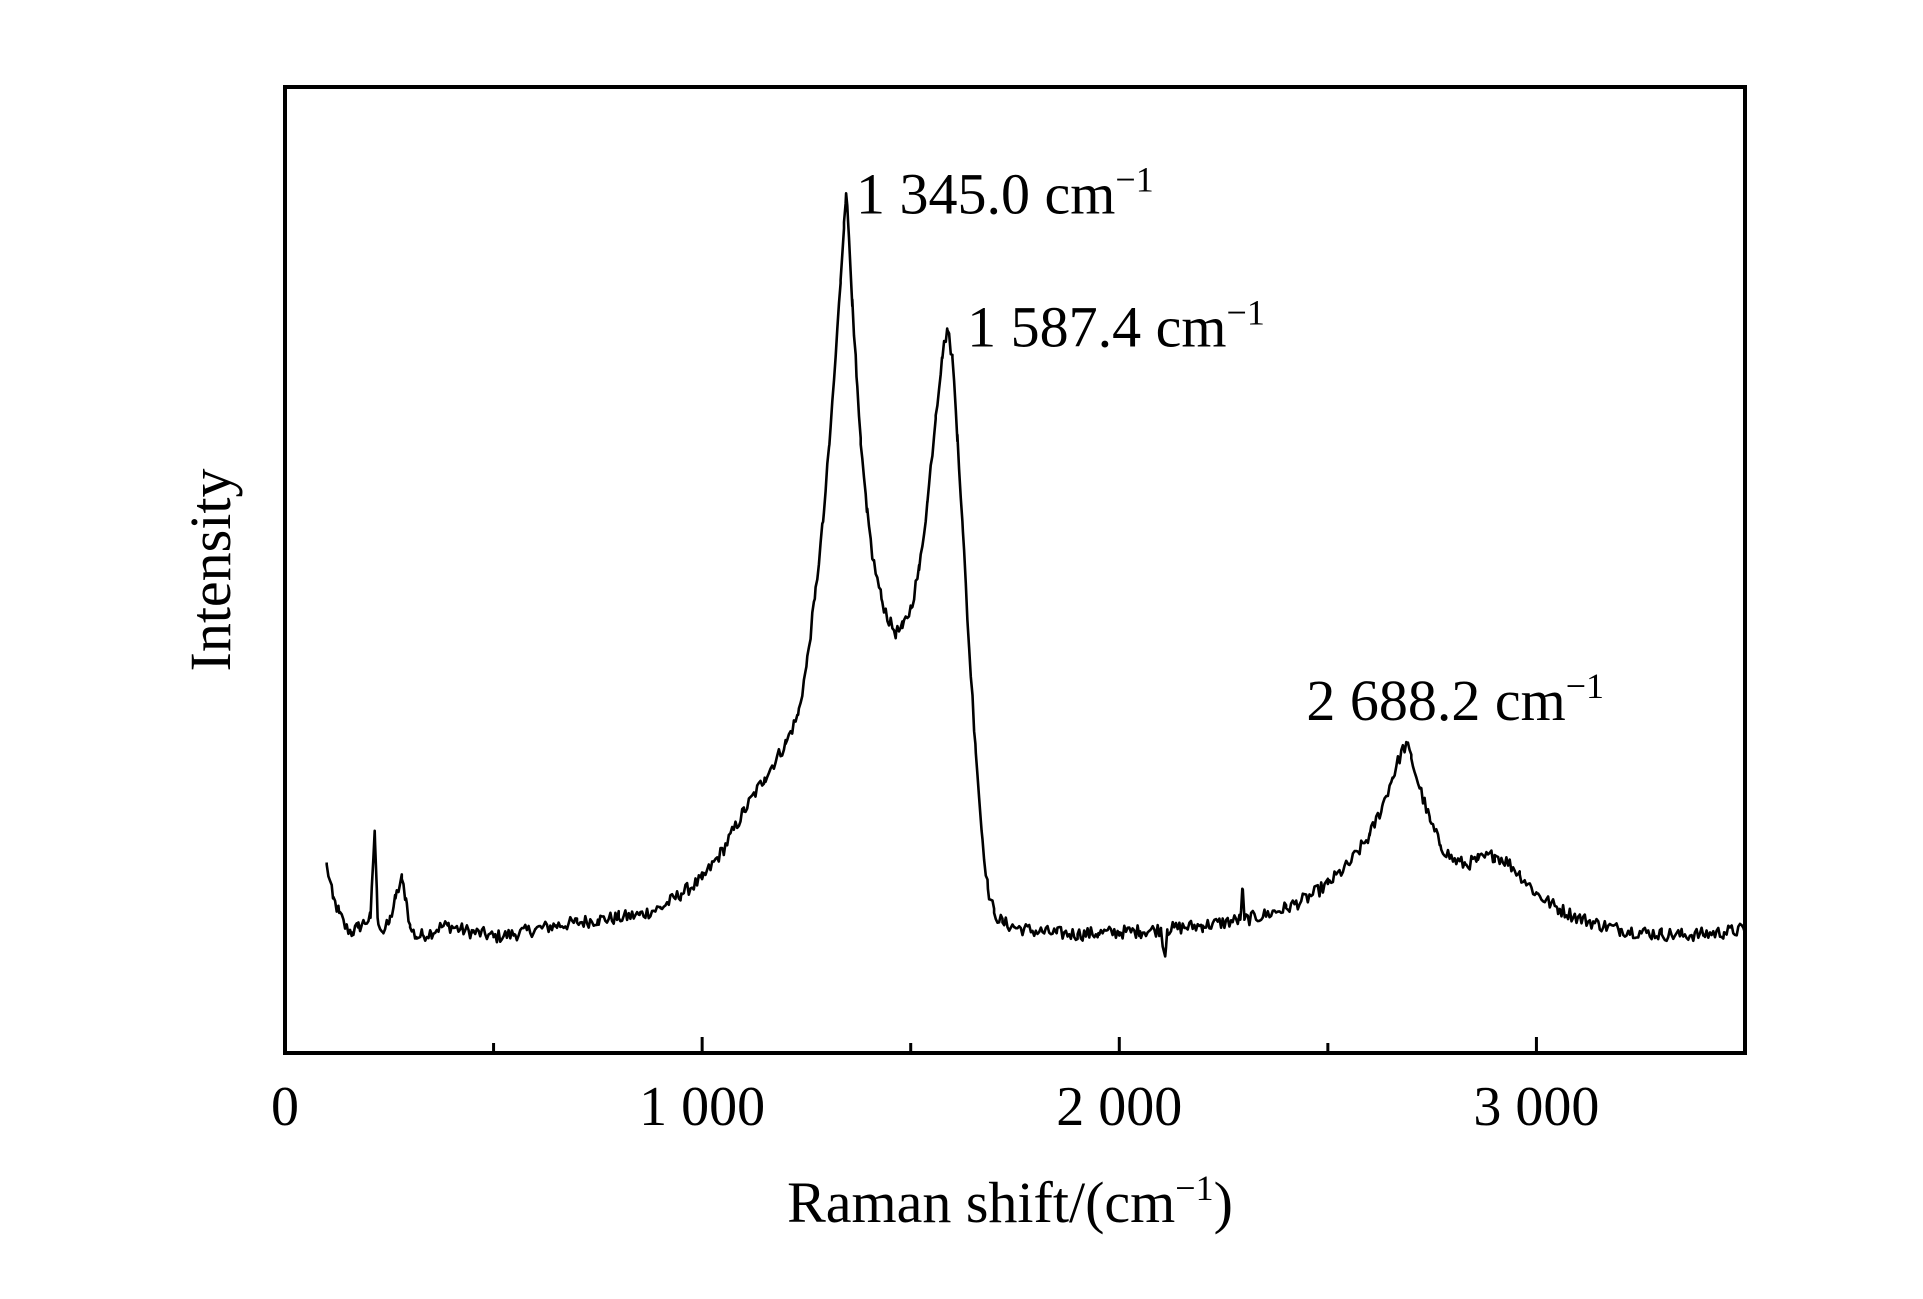  What do you see at coordinates (702, 1107) in the screenshot?
I see `x-tick-label-1: 1 000` at bounding box center [702, 1107].